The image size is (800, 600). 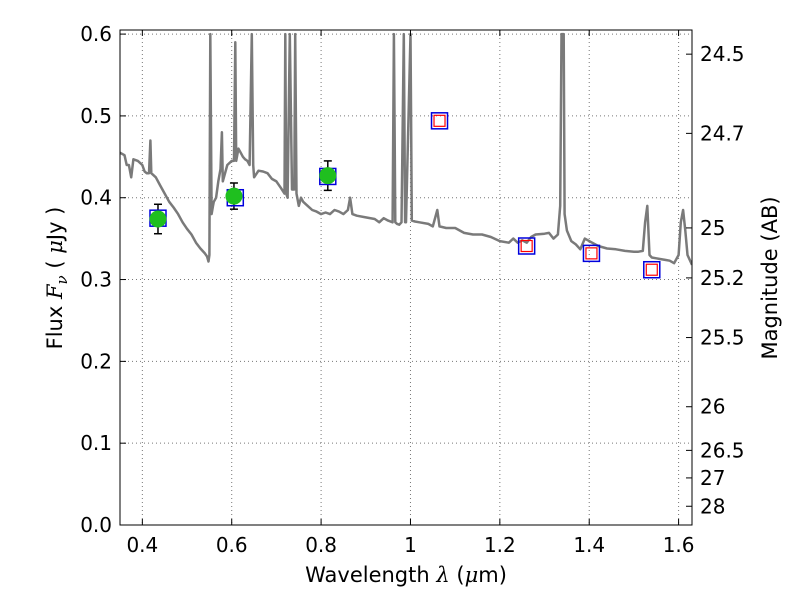 What do you see at coordinates (770, 277) in the screenshot?
I see `y2-axis-title: Magnitude (AB)` at bounding box center [770, 277].